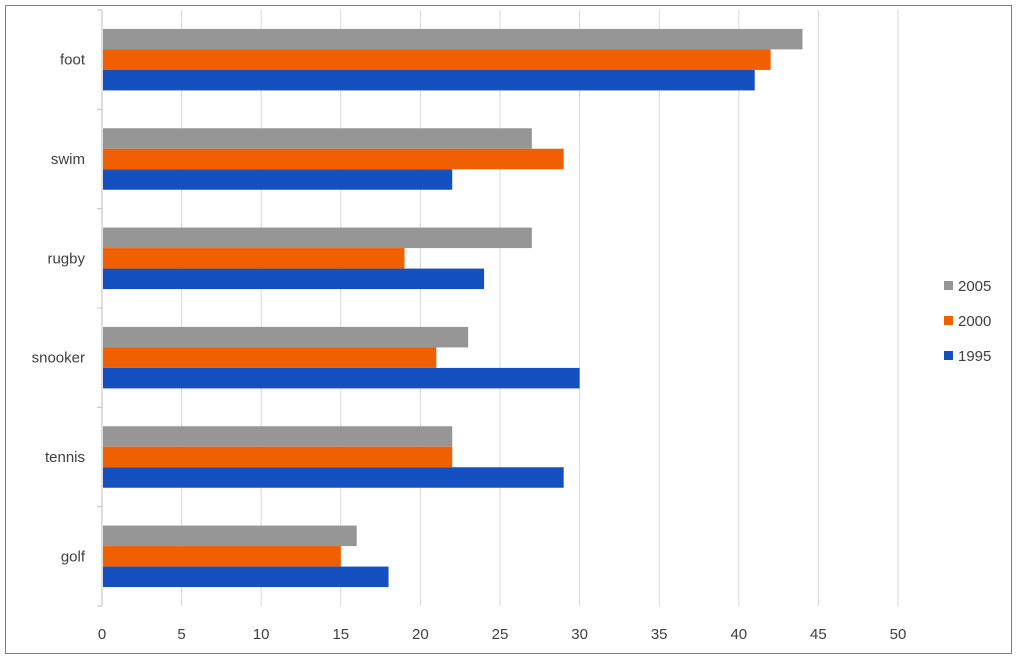 This screenshot has width=1020, height=662. What do you see at coordinates (58, 358) in the screenshot?
I see `category-label: snooker` at bounding box center [58, 358].